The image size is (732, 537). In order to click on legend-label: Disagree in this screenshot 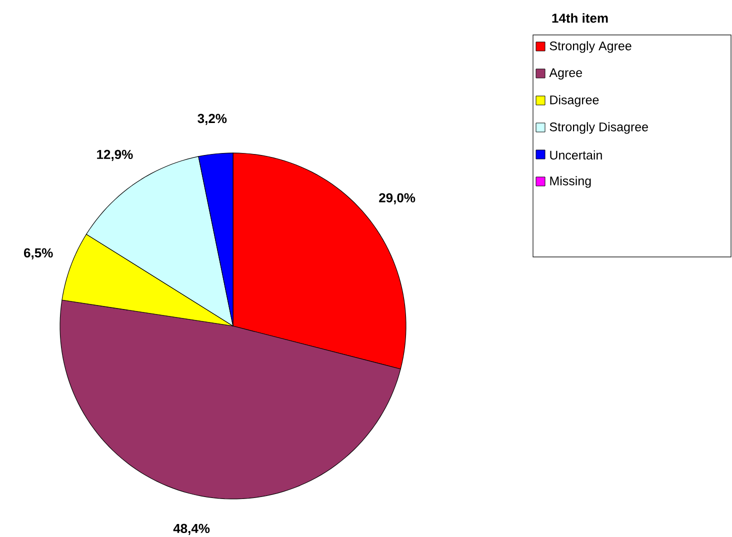, I will do `click(574, 101)`.